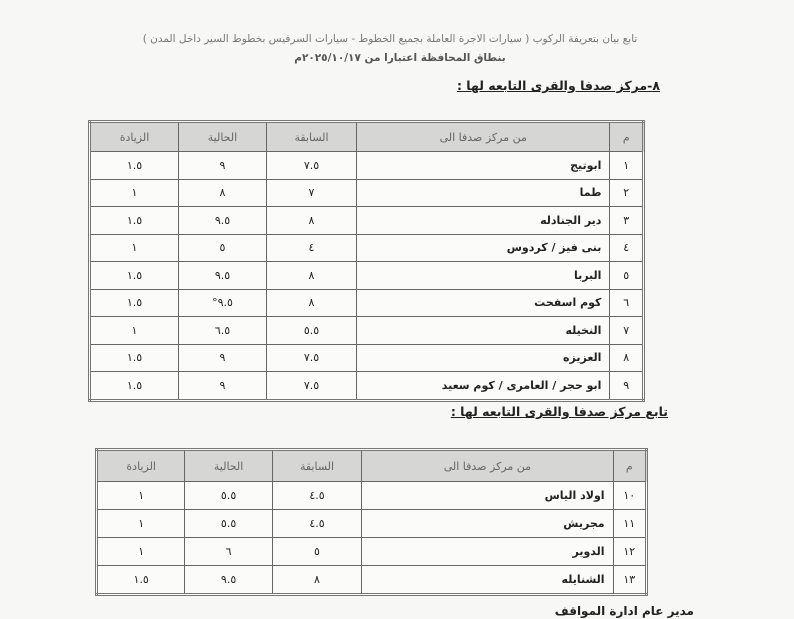  What do you see at coordinates (222, 247) in the screenshot?
I see `col-current-fare-cell: ٥` at bounding box center [222, 247].